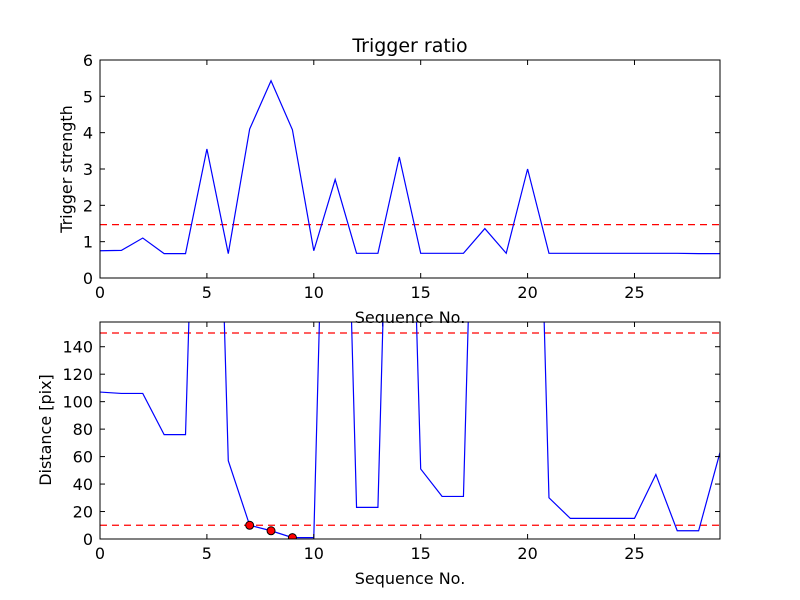 This screenshot has height=600, width=800. I want to click on y-tick-label: 4, so click(88, 133).